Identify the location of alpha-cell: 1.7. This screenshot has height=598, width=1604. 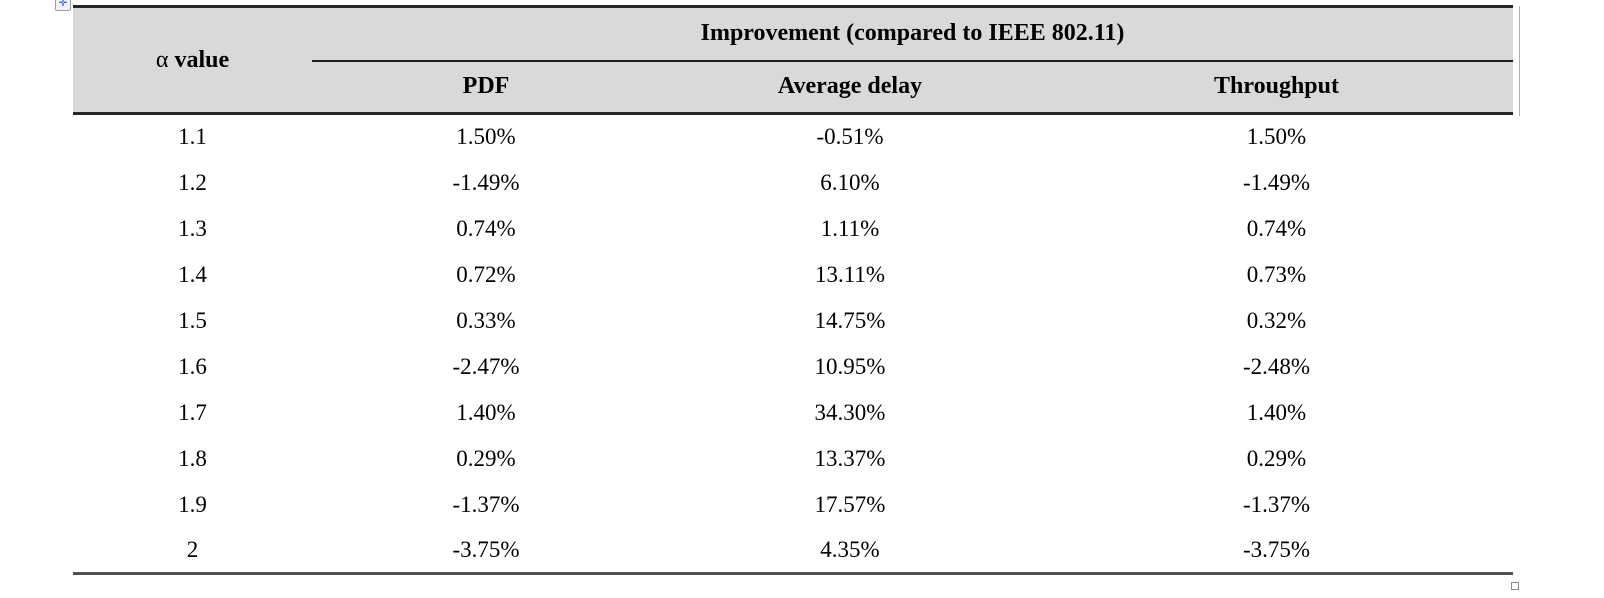
(192, 412).